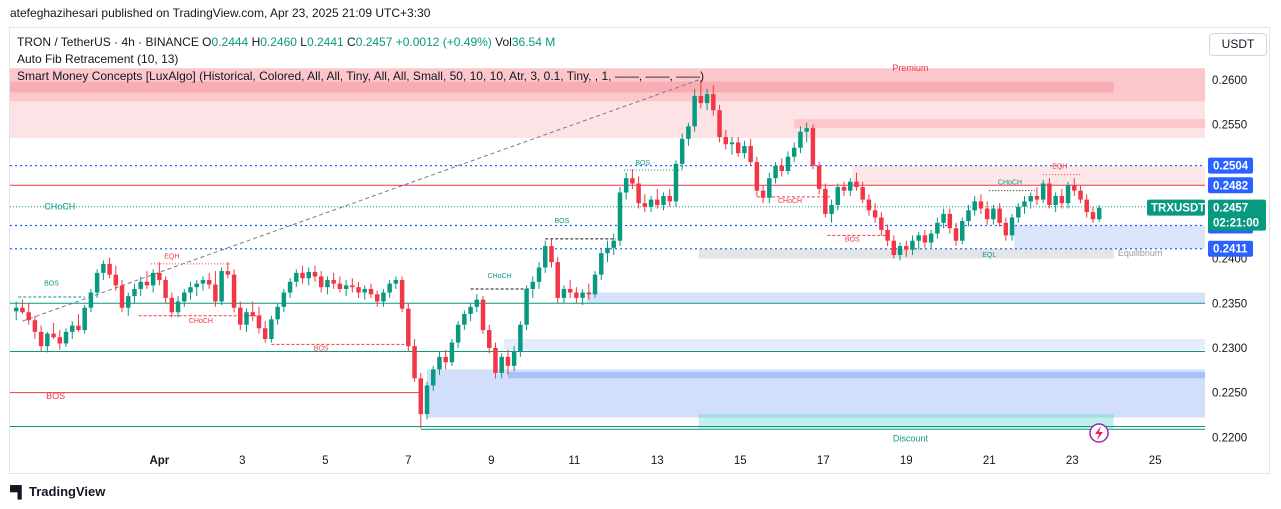  What do you see at coordinates (856, 375) in the screenshot?
I see `bullish-ob-thin` at bounding box center [856, 375].